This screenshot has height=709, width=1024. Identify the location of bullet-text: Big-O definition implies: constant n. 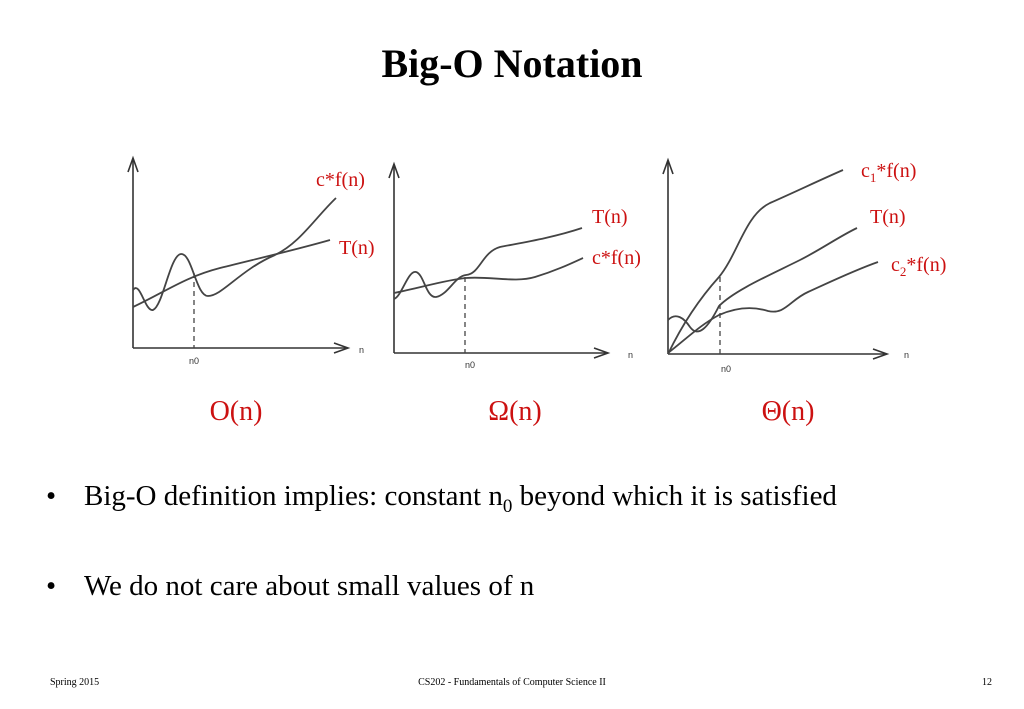
(293, 496).